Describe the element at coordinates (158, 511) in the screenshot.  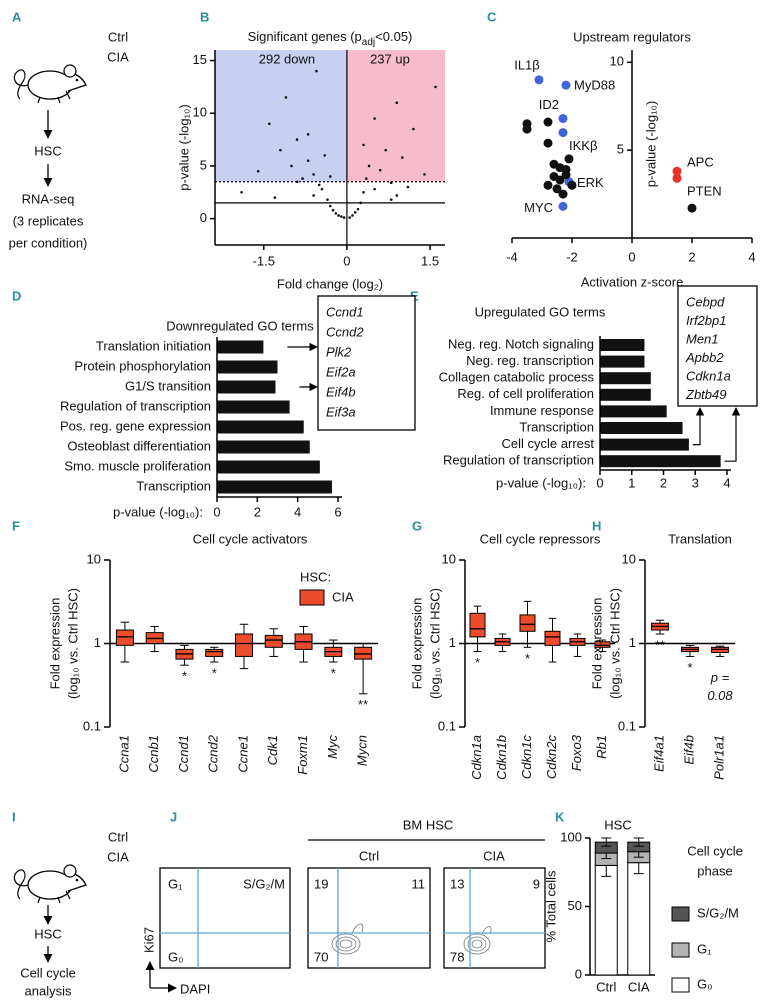
I see `x-axis-label: p-value (-log₁₀):` at that location.